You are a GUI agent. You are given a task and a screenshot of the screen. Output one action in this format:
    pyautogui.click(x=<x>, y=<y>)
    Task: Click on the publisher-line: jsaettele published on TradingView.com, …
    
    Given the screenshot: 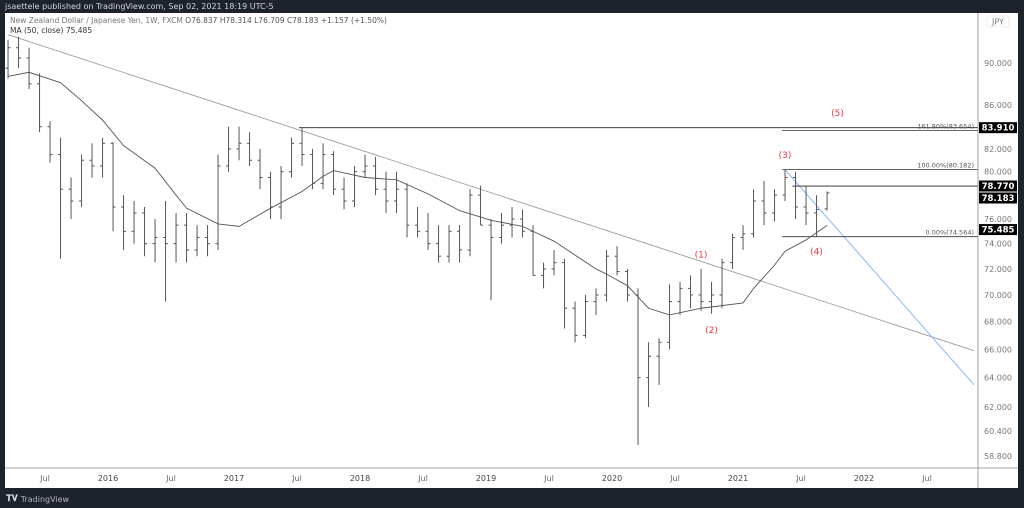 What is the action you would take?
    pyautogui.click(x=139, y=6)
    